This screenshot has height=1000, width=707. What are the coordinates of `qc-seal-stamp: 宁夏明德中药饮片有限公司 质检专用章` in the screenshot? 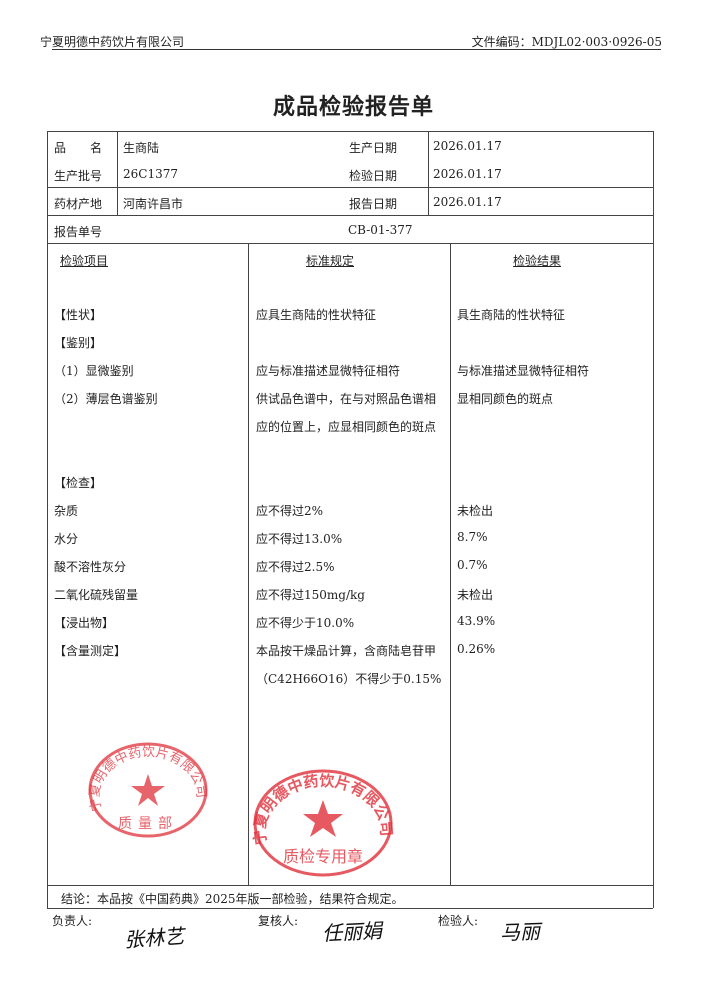 It's located at (323, 823).